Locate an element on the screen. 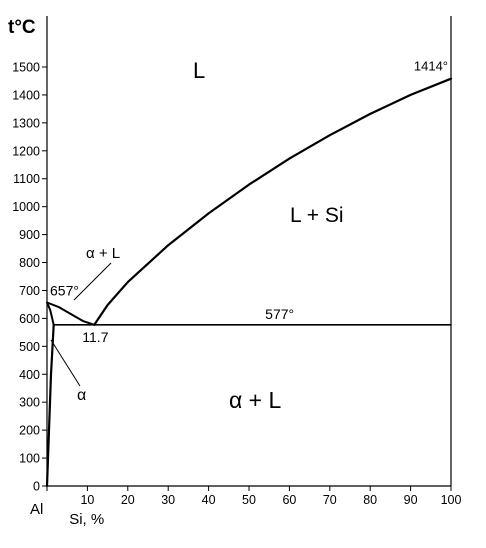  alpha-leader-line is located at coordinates (65, 363).